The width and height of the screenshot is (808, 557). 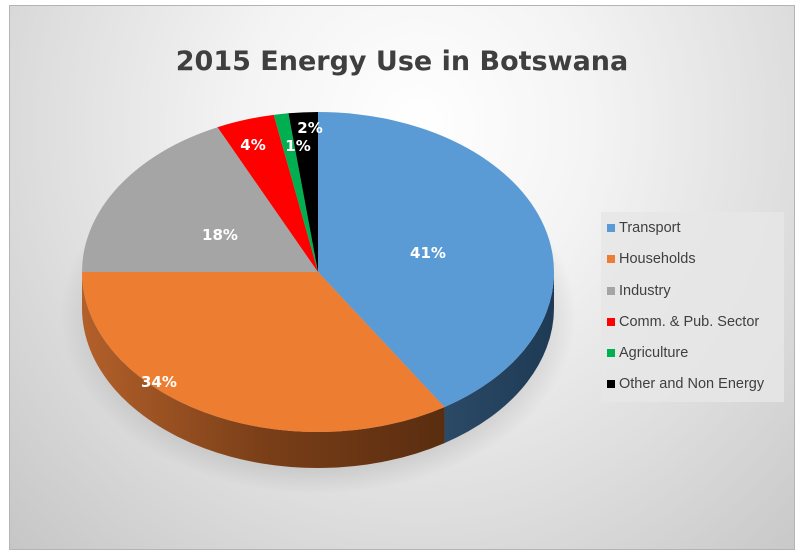 I want to click on pie-slice-agriculture, so click(x=295, y=192).